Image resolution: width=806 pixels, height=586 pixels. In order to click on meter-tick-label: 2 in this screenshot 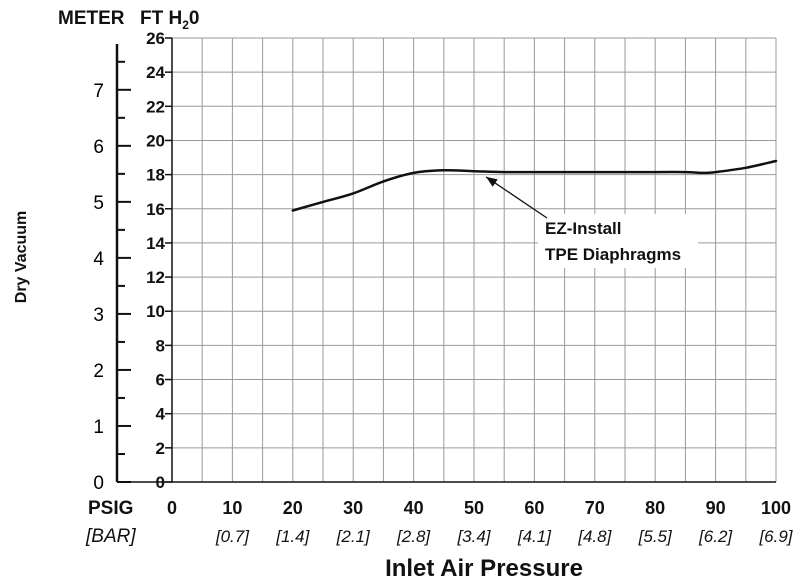, I will do `click(98, 371)`.